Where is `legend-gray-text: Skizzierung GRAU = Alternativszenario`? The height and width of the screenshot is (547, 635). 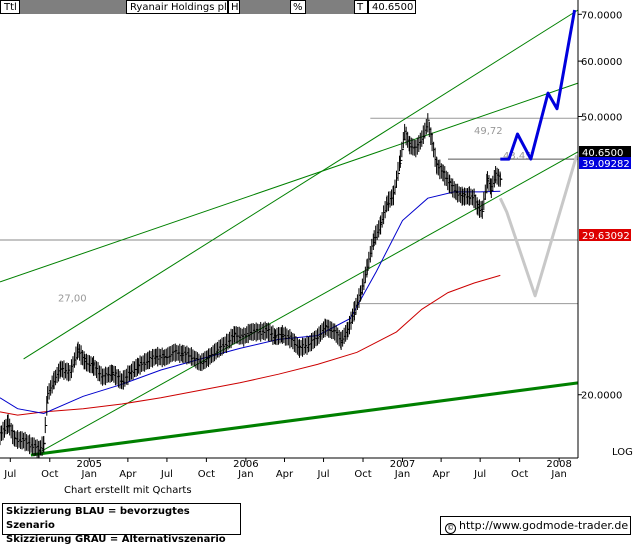 legend-gray-text: Skizzierung GRAU = Alternativszenario is located at coordinates (116, 539).